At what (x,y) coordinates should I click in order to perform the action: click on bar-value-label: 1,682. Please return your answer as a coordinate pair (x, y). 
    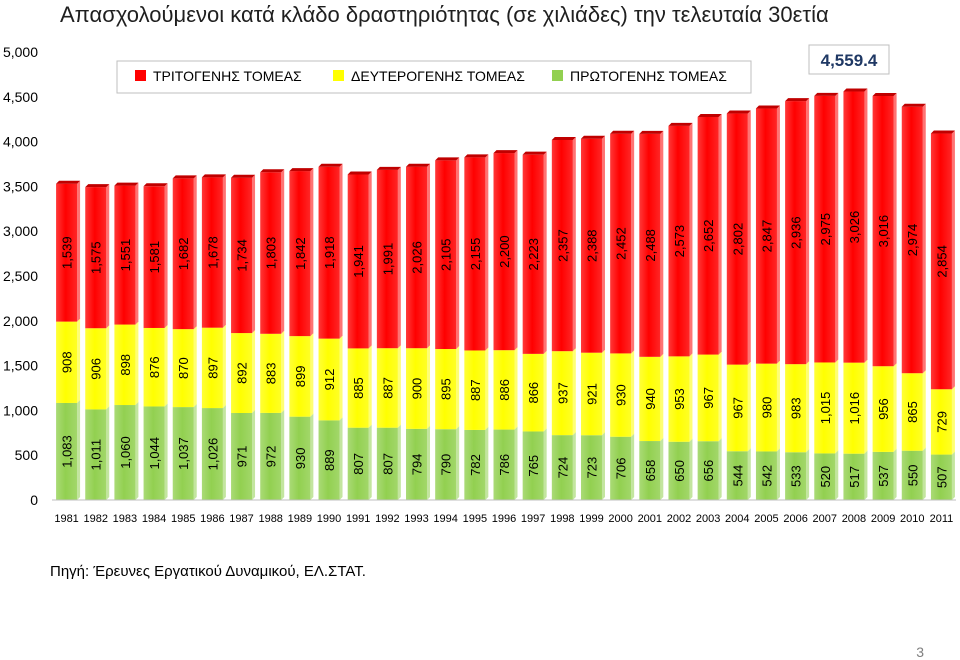
    Looking at the image, I should click on (183, 254).